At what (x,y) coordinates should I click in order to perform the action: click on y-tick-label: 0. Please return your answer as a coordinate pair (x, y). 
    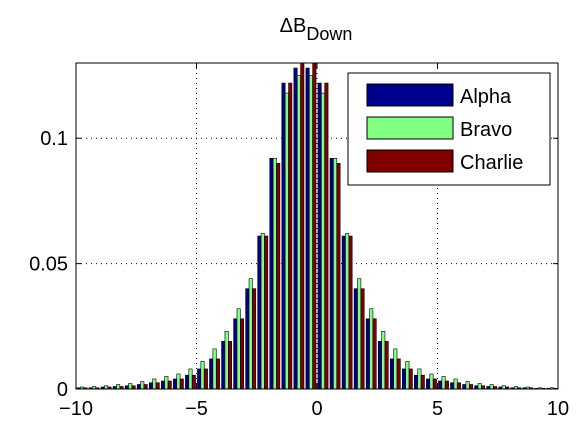
    Looking at the image, I should click on (62, 390).